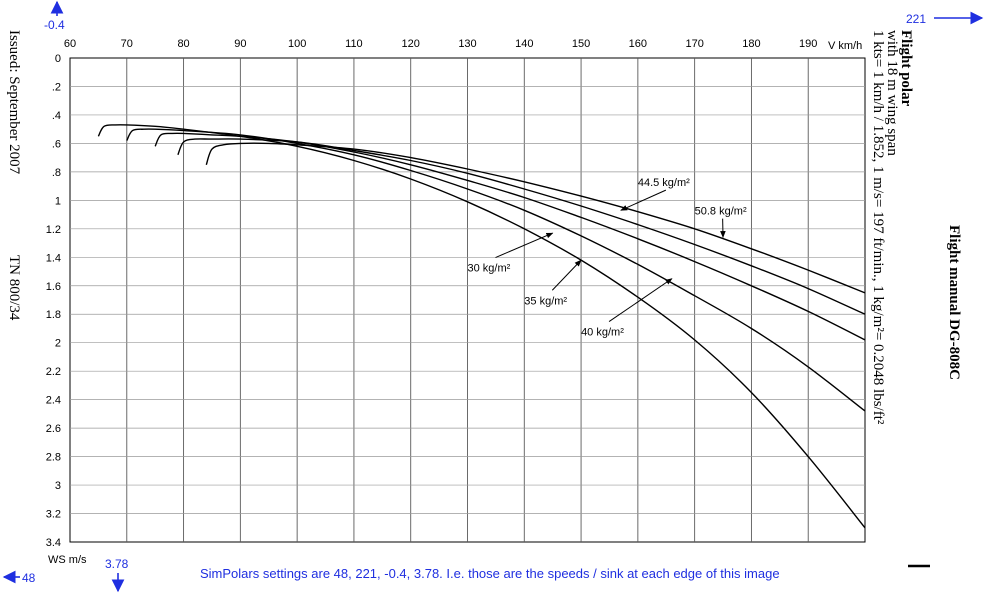  Describe the element at coordinates (602, 333) in the screenshot. I see `curve-label: 40 kg/m²` at that location.